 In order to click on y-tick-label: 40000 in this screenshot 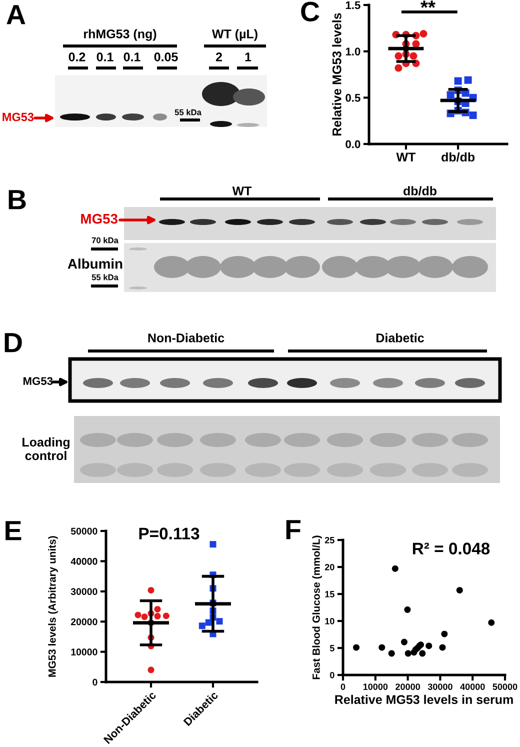, I will do `click(84, 561)`.